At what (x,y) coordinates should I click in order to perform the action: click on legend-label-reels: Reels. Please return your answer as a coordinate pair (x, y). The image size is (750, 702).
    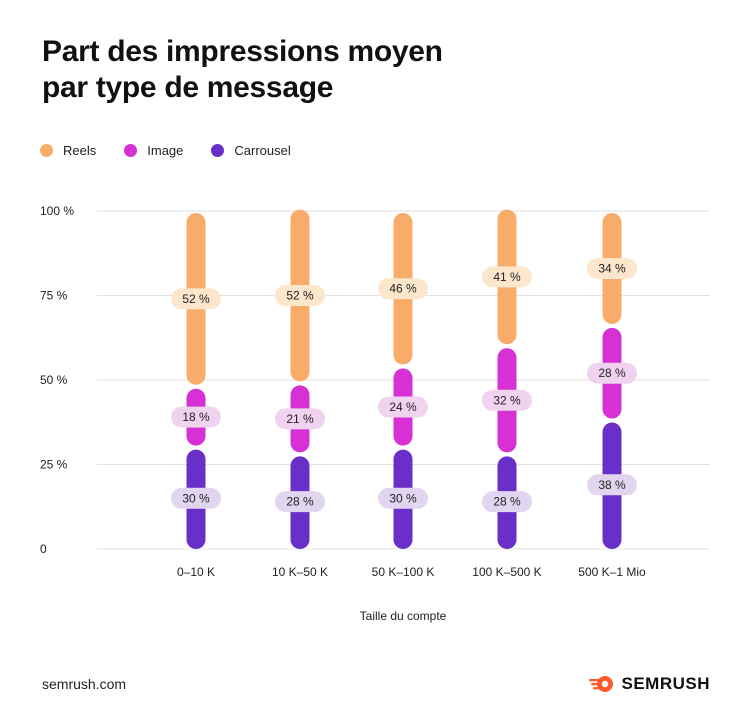
    Looking at the image, I should click on (80, 150).